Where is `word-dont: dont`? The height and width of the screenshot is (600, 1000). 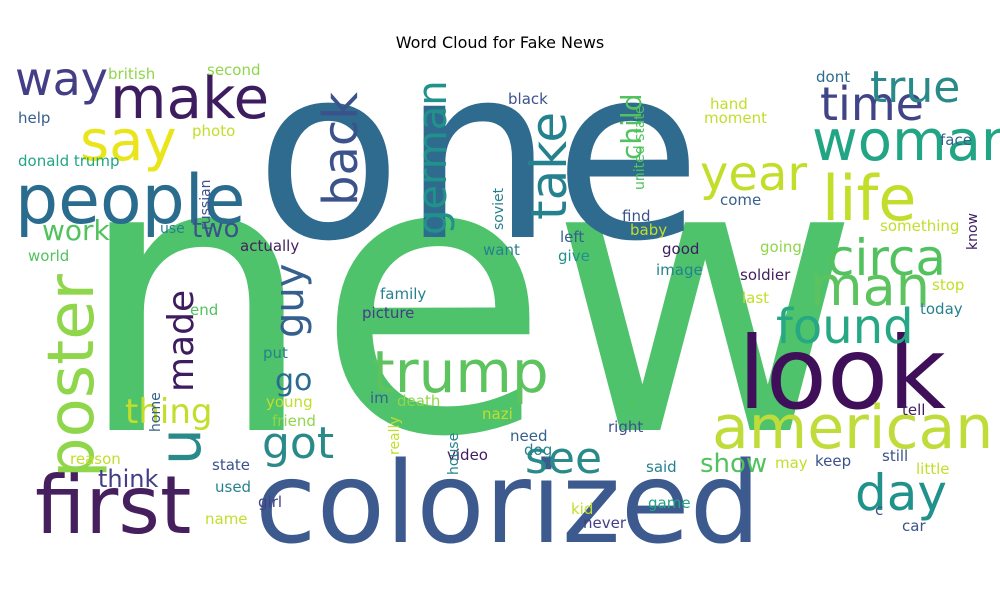
word-dont: dont is located at coordinates (833, 77).